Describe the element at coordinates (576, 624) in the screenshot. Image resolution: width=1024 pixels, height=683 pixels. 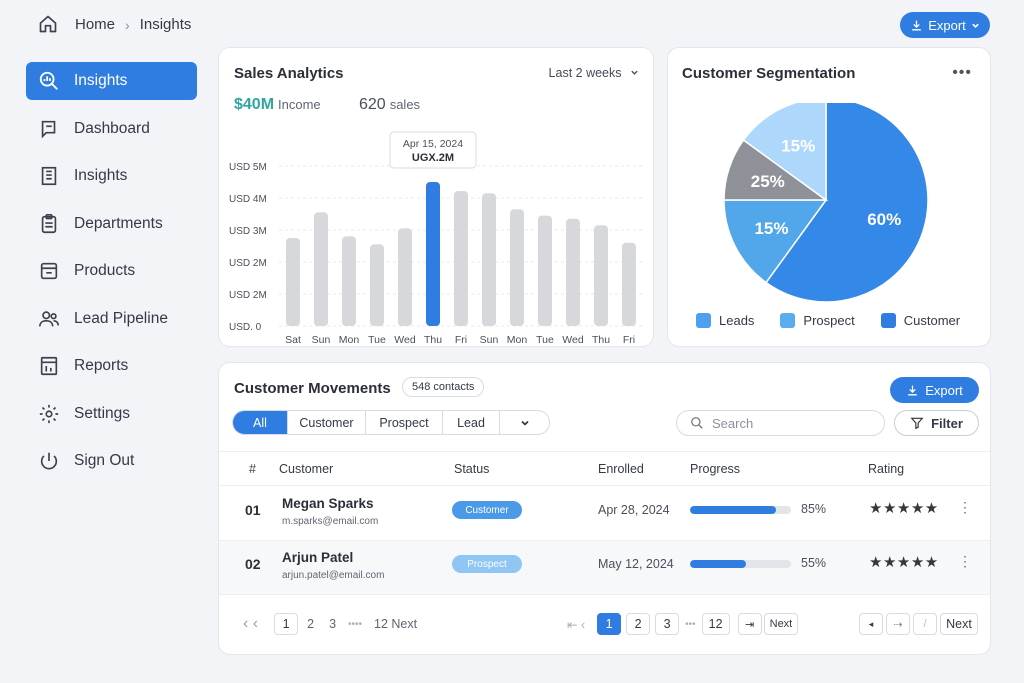
I see `pager-prev-icon: ⇤ ‹` at that location.